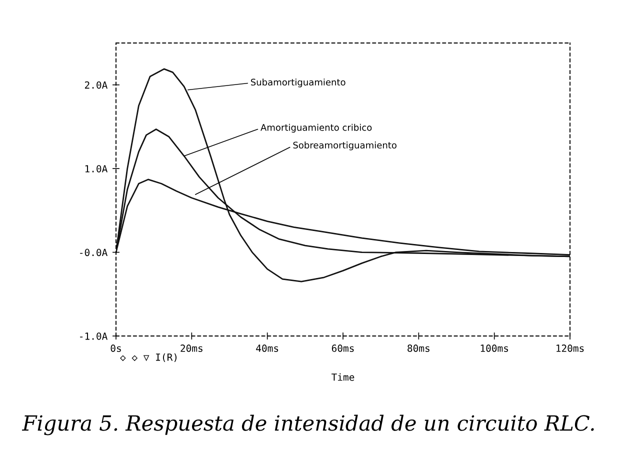  I want to click on x-tick-label: 20ms, so click(191, 348).